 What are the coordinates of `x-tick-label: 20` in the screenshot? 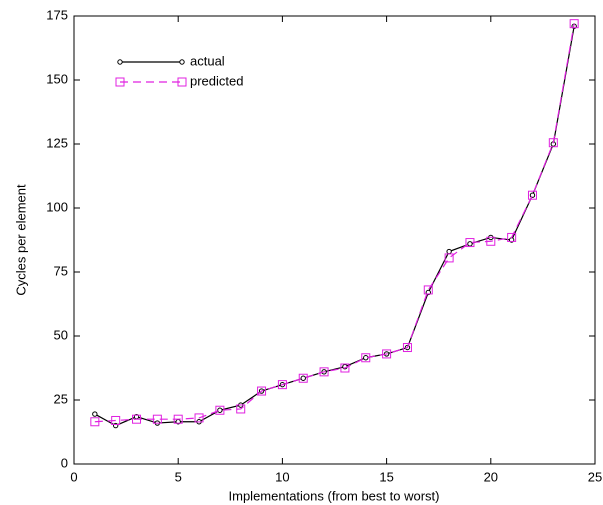 It's located at (491, 476).